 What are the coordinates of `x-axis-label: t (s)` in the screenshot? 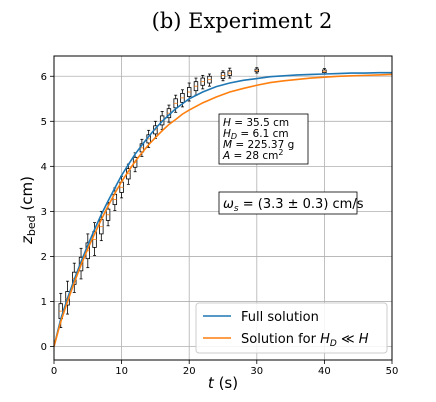 It's located at (223, 383).